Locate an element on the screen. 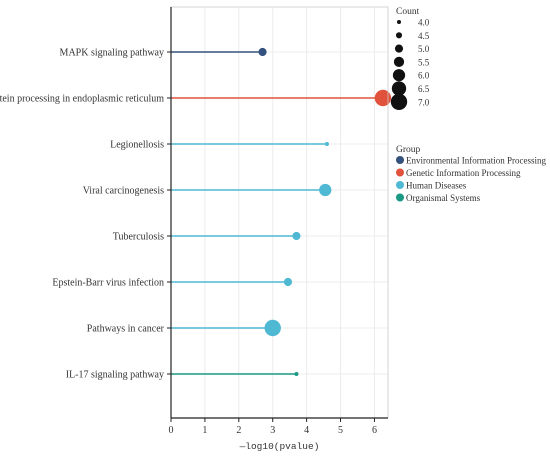 The image size is (550, 459). term-label: Tuberculosis is located at coordinates (138, 237).